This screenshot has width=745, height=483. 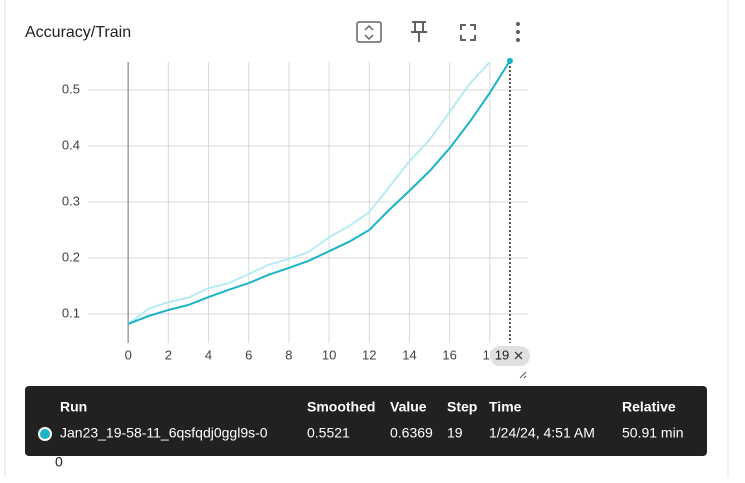 What do you see at coordinates (71, 256) in the screenshot?
I see `y-tick-label: 0.2` at bounding box center [71, 256].